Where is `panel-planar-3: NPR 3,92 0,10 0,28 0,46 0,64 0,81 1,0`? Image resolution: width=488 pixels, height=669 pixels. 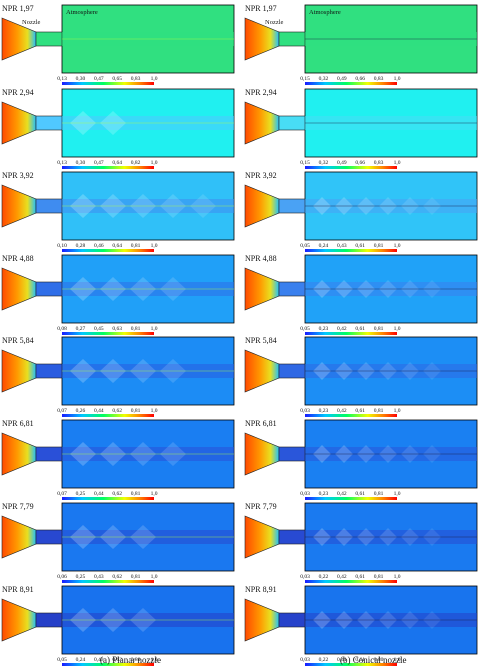 panel-planar-3: NPR 3,92 0,10 0,28 0,46 0,64 0,81 1,0 is located at coordinates (118, 211).